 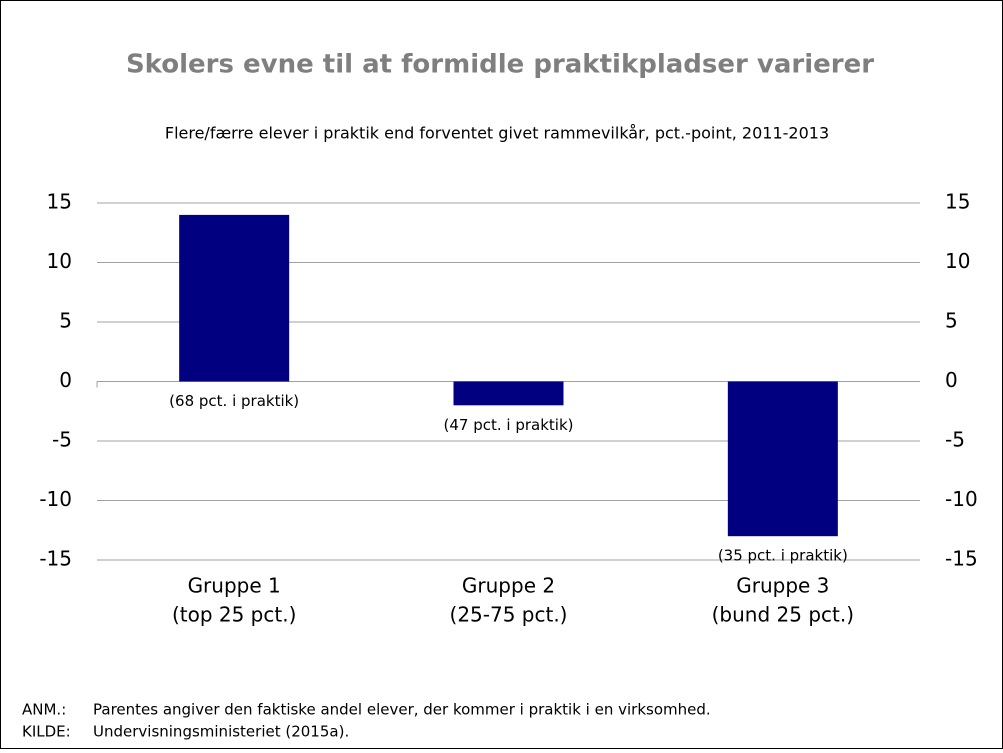 What do you see at coordinates (59, 202) in the screenshot?
I see `y-tick-label: 15` at bounding box center [59, 202].